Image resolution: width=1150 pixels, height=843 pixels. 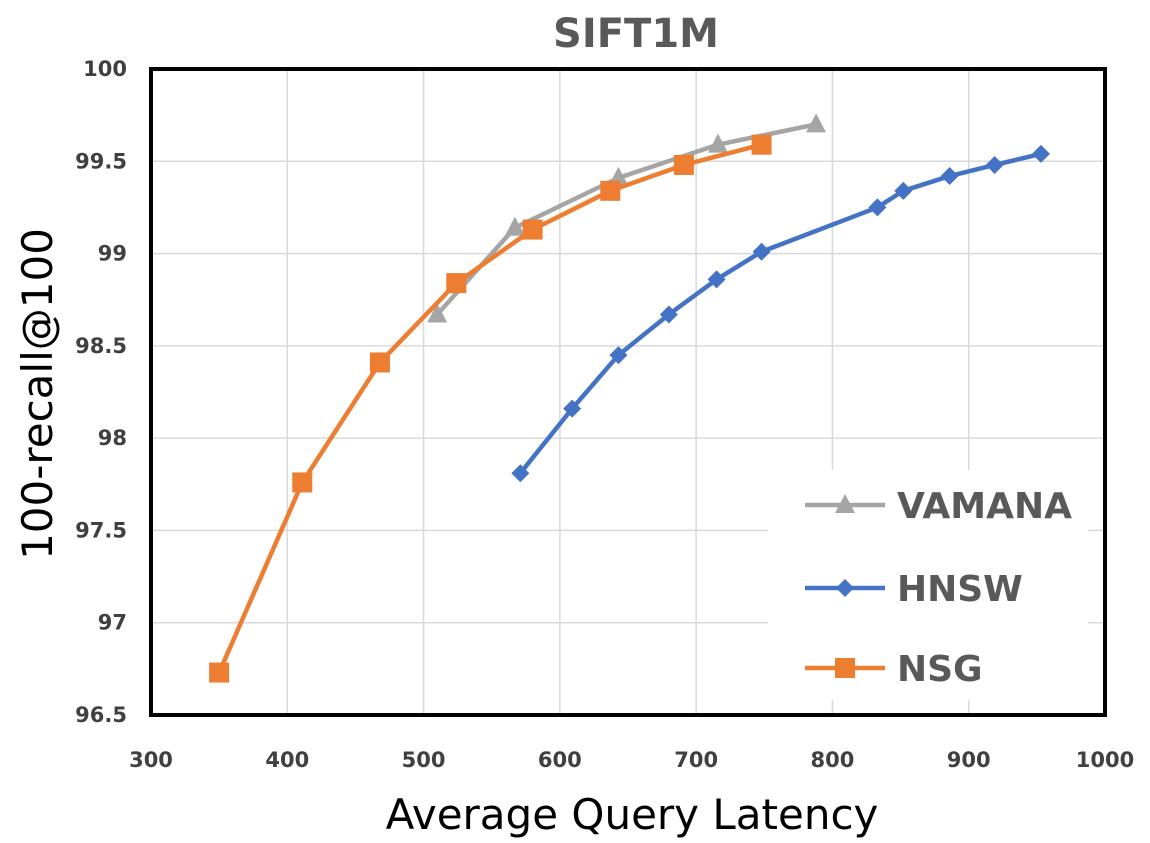 What do you see at coordinates (112, 438) in the screenshot?
I see `y-tick-label: 98` at bounding box center [112, 438].